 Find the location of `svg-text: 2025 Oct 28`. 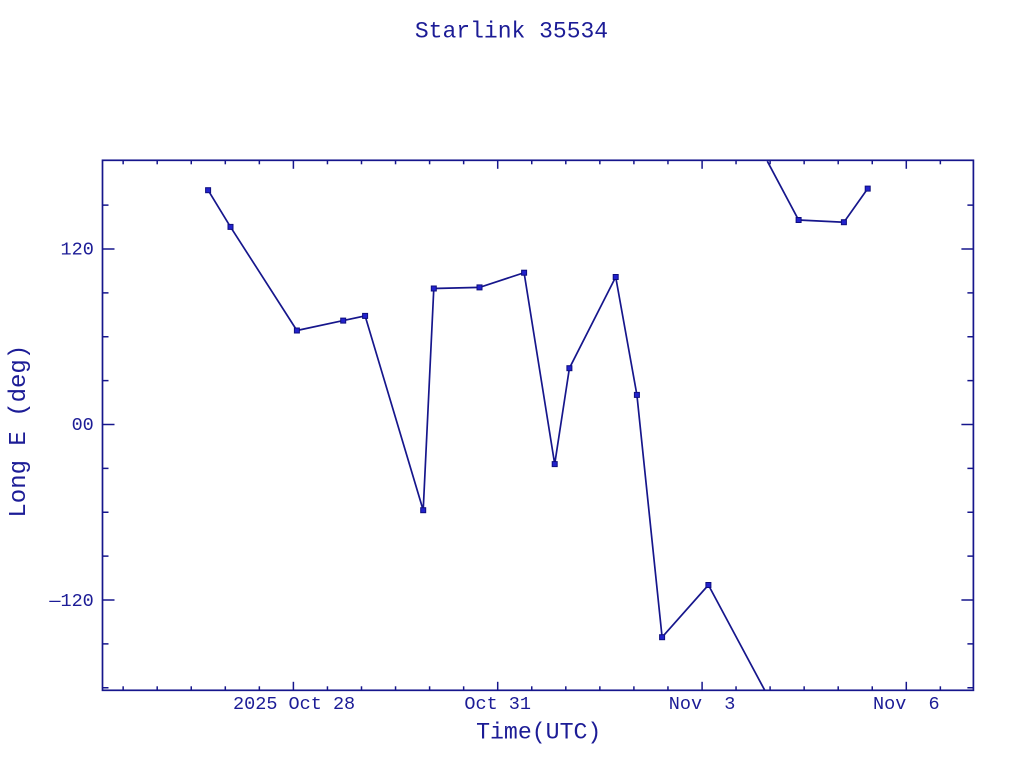

svg-text: 2025 Oct 28 is located at coordinates (294, 704).